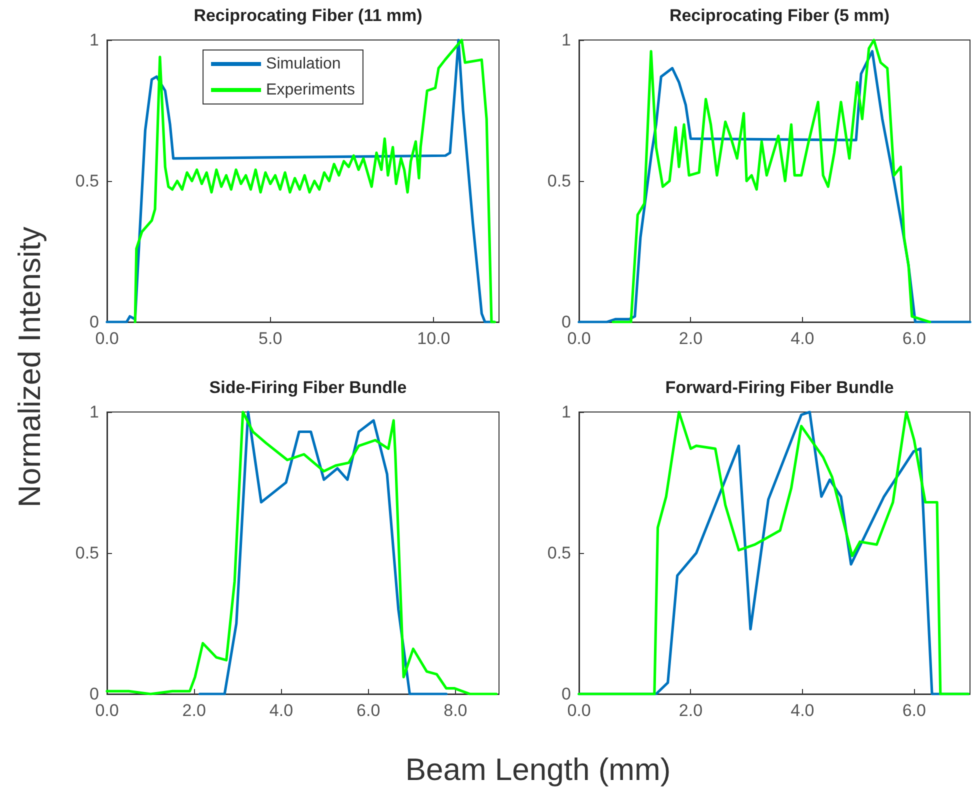 This screenshot has height=798, width=972. What do you see at coordinates (433, 338) in the screenshot?
I see `x-tick-label: 10.0` at bounding box center [433, 338].